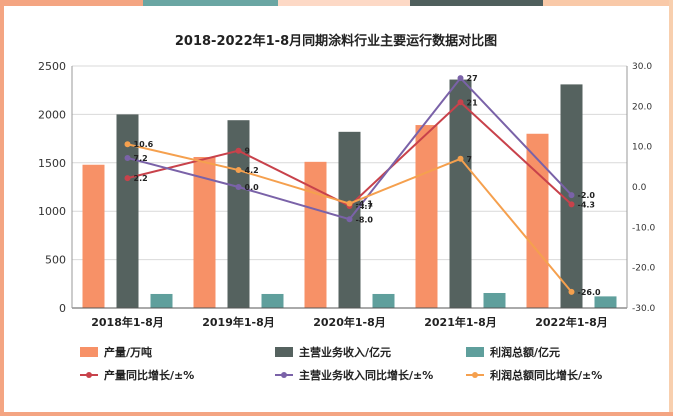 Image resolution: width=673 pixels, height=416 pixels. Describe the element at coordinates (55, 260) in the screenshot. I see `left-tick-label: 500` at that location.